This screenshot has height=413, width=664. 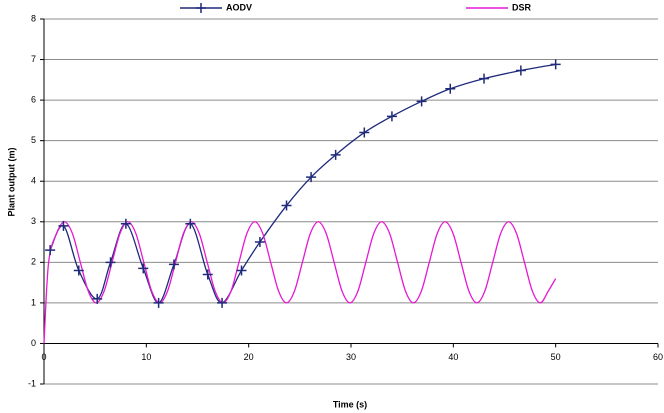 I want to click on x-tick-label: 30, so click(x=351, y=357).